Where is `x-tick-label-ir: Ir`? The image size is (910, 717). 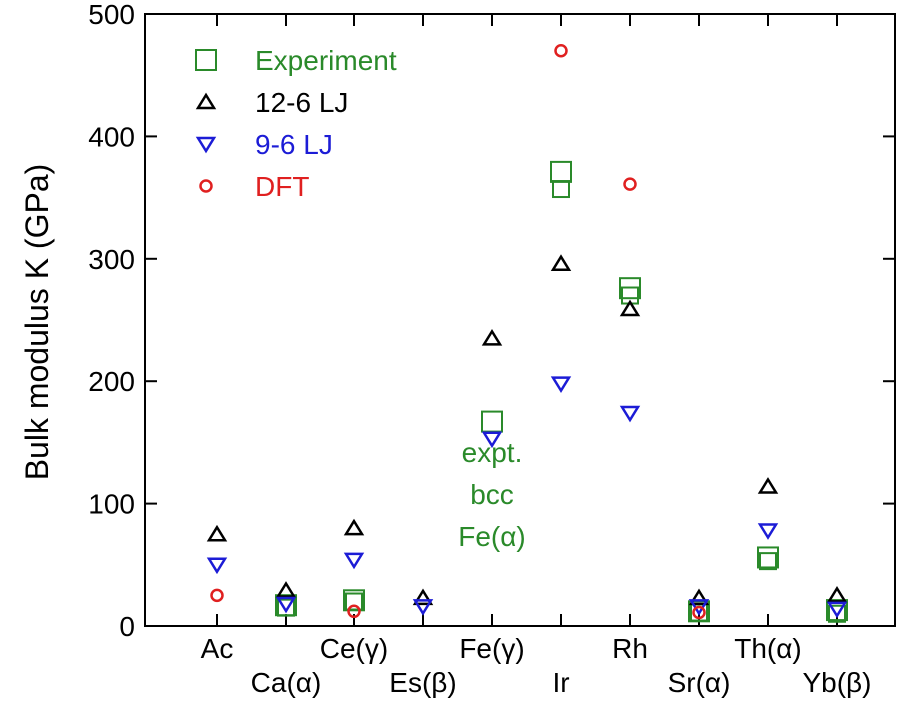
x-tick-label-ir: Ir is located at coordinates (560, 682).